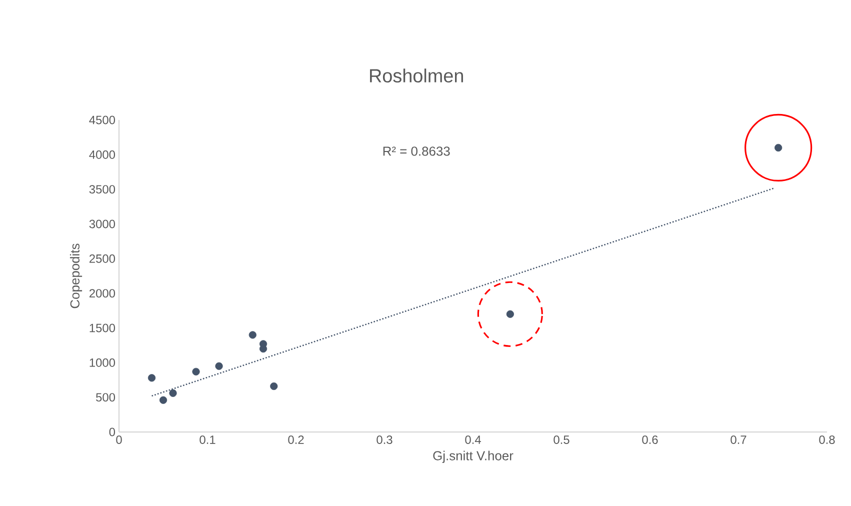  I want to click on y-tick-label: 4500, so click(102, 120).